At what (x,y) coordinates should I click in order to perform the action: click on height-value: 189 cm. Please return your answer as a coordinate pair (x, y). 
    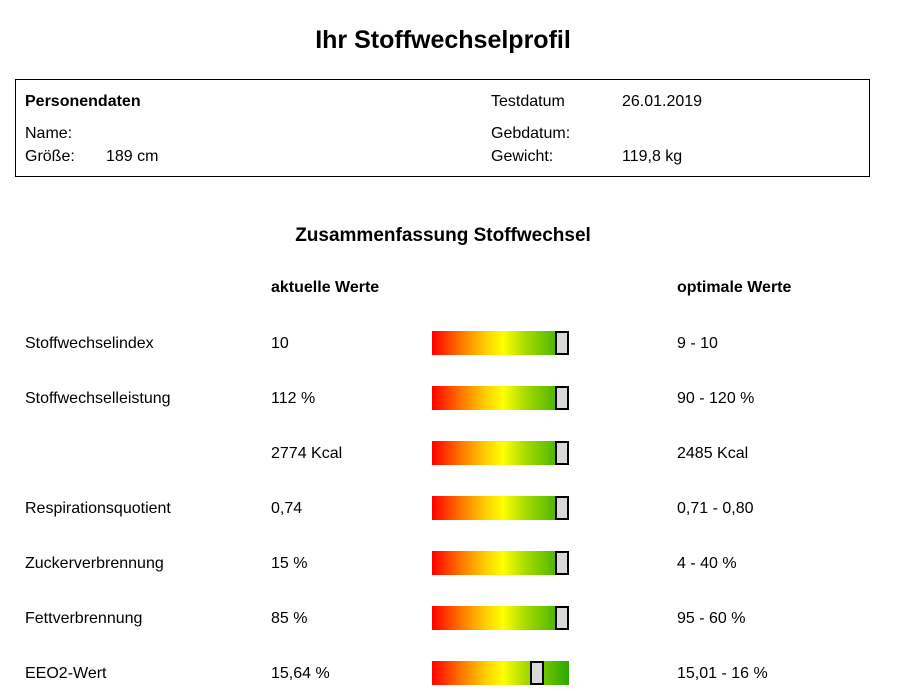
    Looking at the image, I should click on (132, 156).